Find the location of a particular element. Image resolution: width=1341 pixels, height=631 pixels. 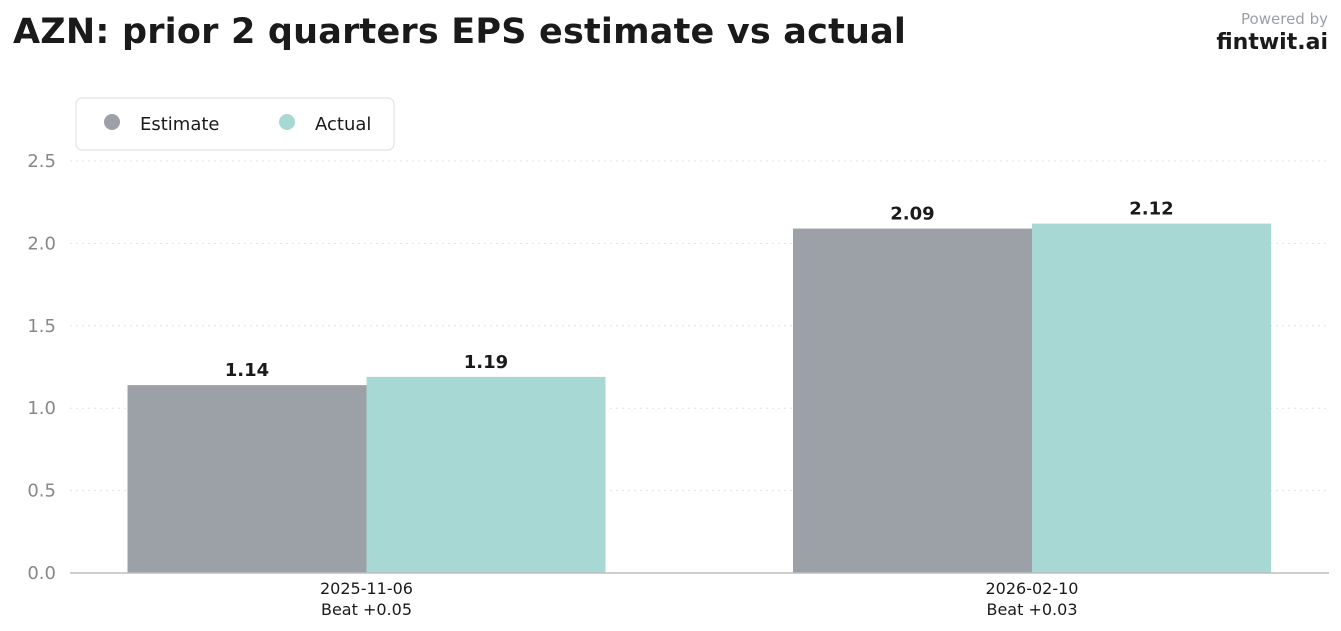

brand-name: fintwit.ai is located at coordinates (1272, 42).